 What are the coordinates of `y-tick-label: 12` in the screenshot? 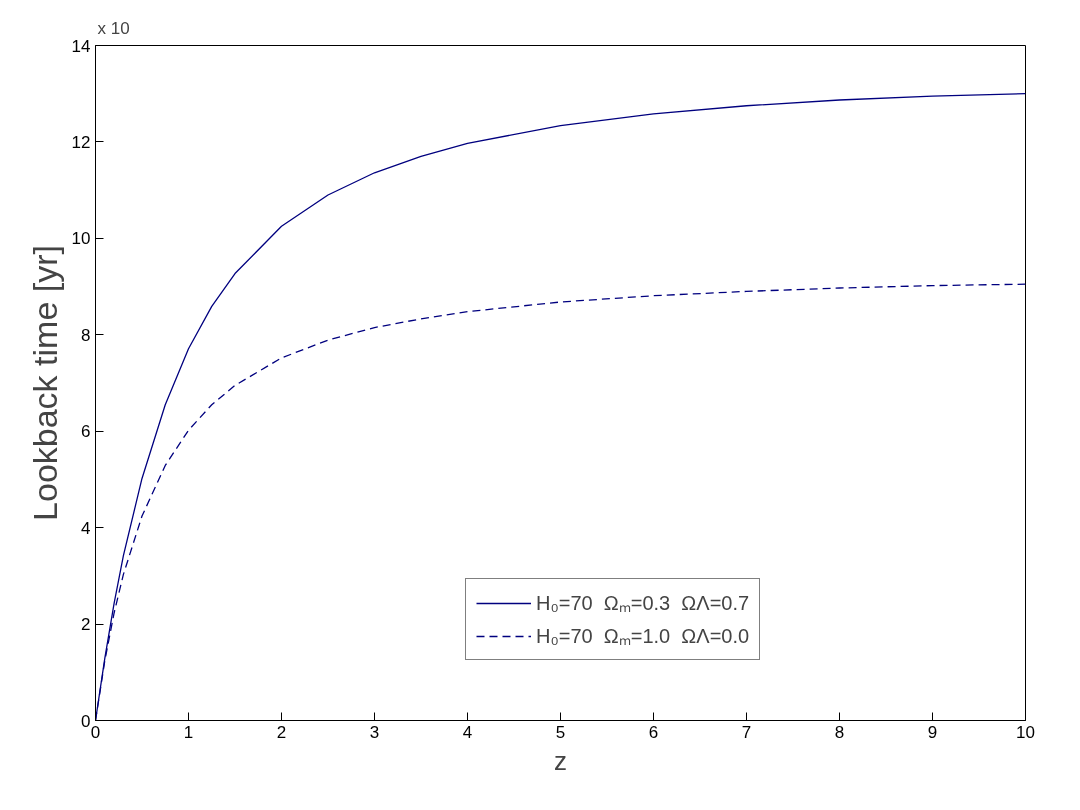 It's located at (81, 142).